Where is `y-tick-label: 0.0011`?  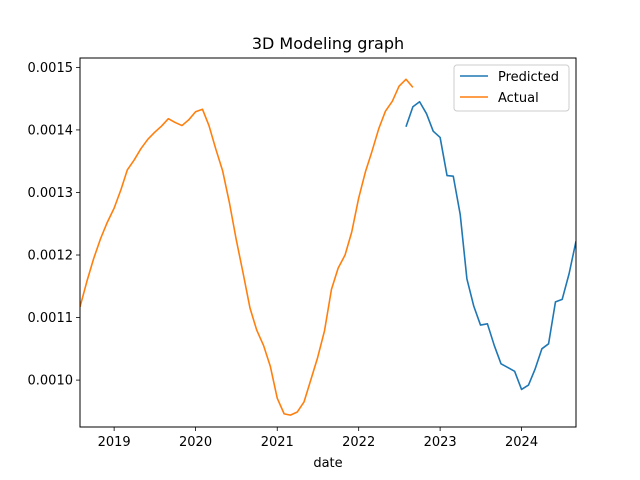
y-tick-label: 0.0011 is located at coordinates (51, 318).